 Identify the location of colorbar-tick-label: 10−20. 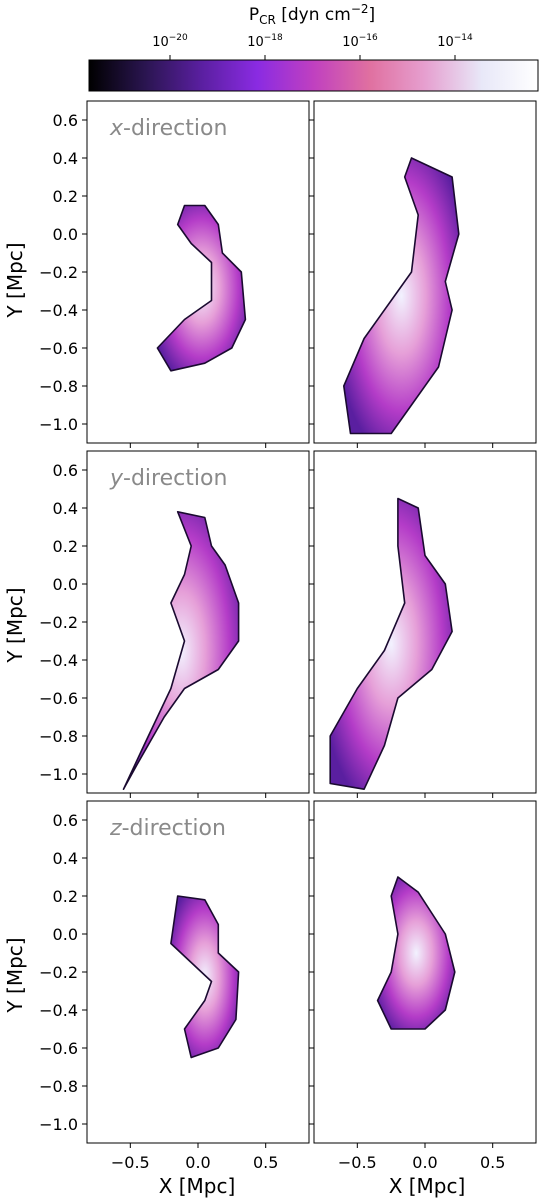
(170, 41).